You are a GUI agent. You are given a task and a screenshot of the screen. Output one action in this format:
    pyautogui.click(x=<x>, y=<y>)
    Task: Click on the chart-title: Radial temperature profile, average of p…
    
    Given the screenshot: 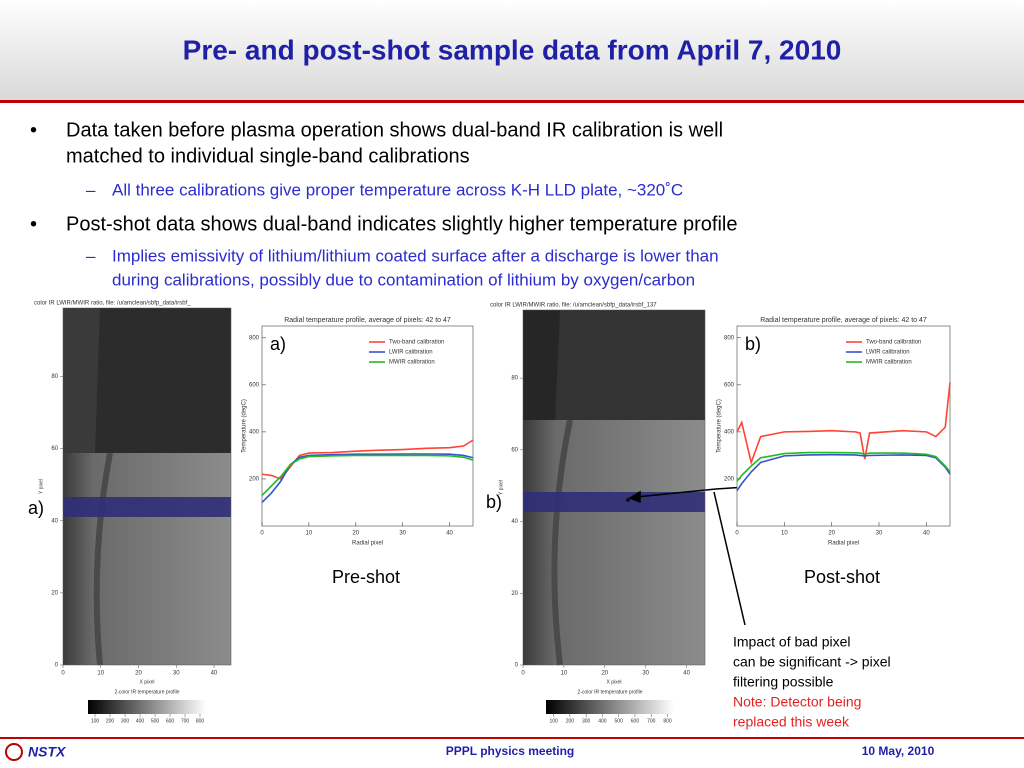 What is the action you would take?
    pyautogui.click(x=367, y=320)
    